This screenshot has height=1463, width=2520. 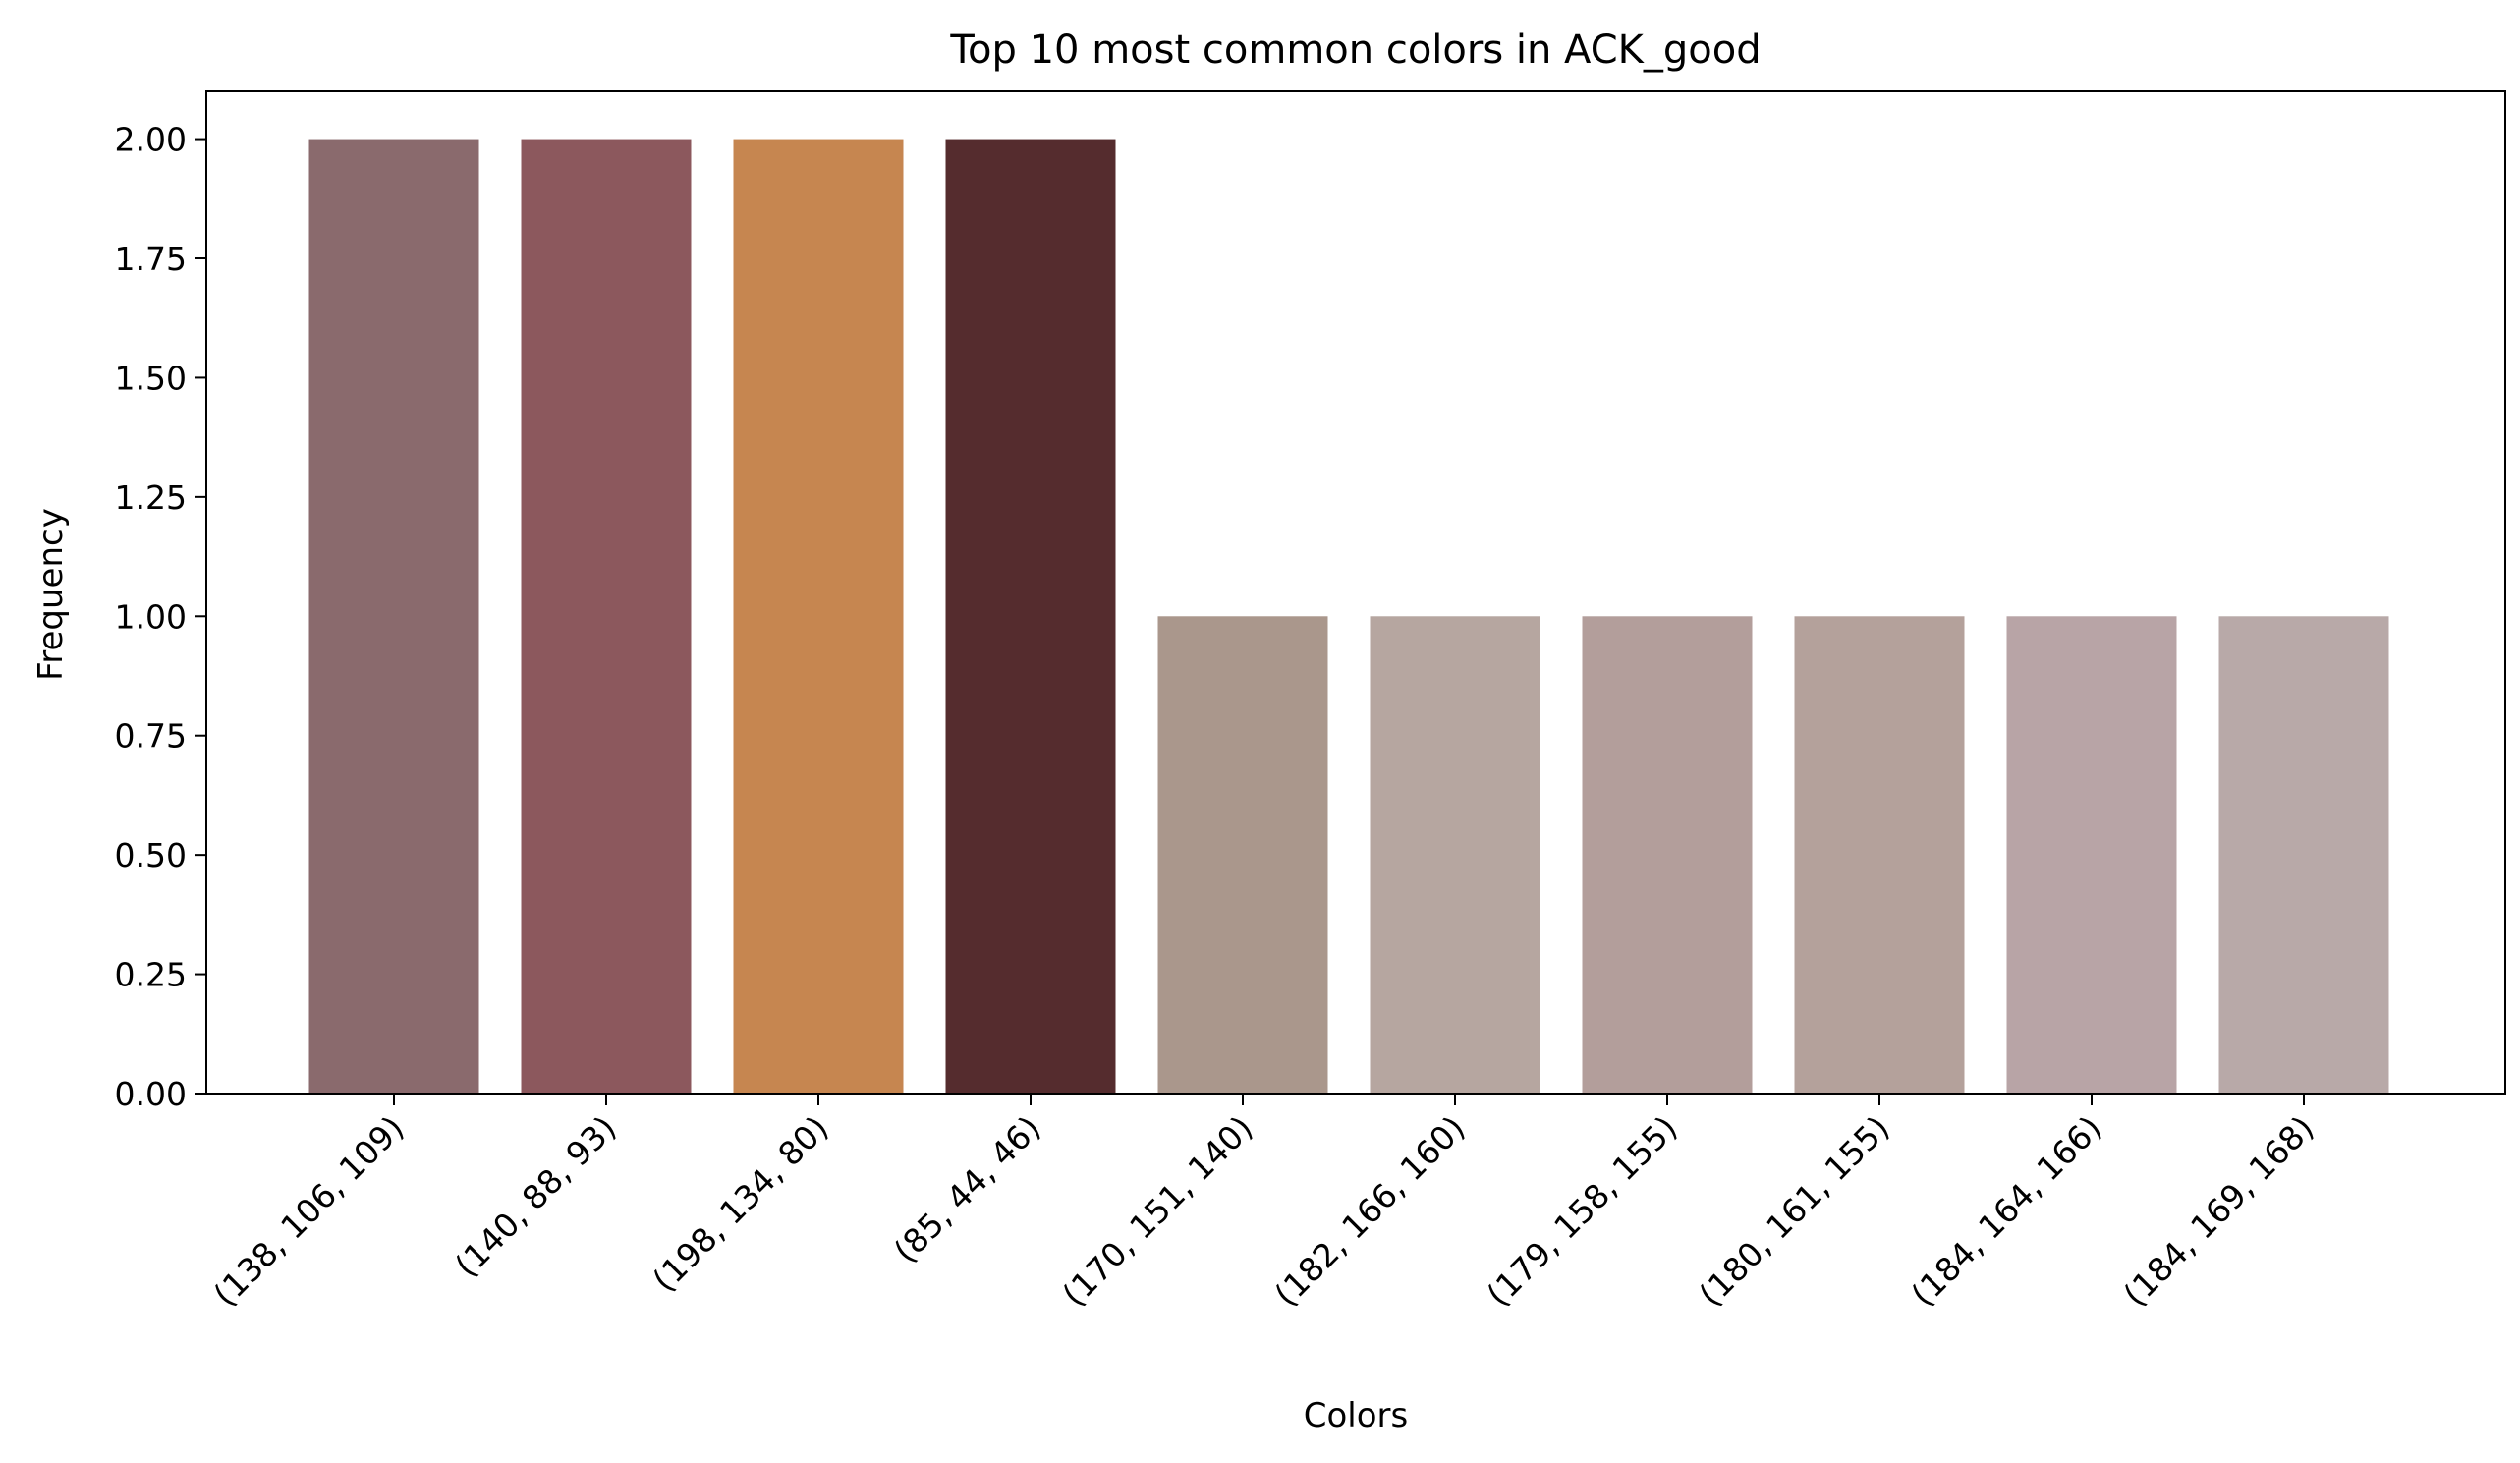 I want to click on y-tick-label: 1.00, so click(x=151, y=616).